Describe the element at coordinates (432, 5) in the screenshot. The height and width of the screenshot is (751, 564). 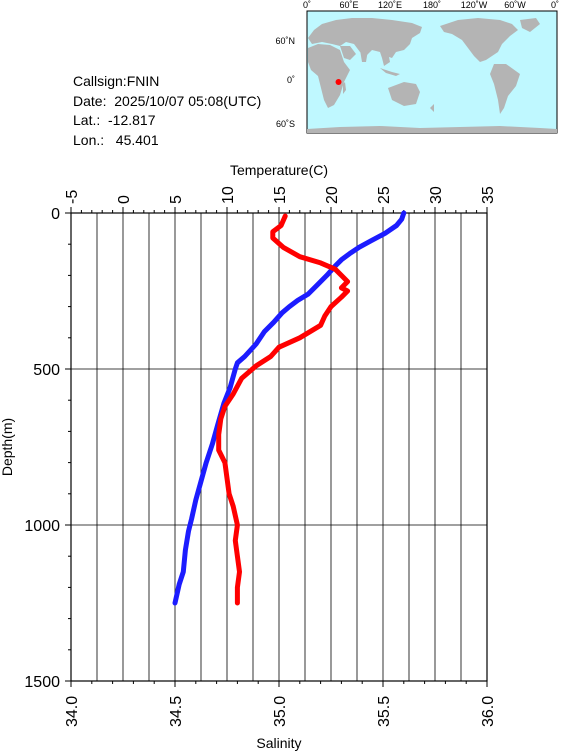
I see `map-lon-label: 180˚` at that location.